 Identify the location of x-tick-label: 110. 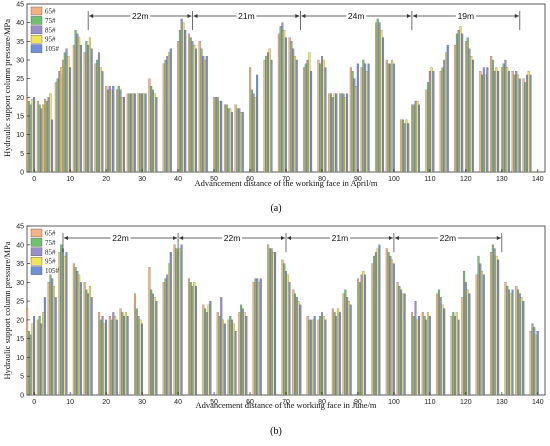
(429, 402).